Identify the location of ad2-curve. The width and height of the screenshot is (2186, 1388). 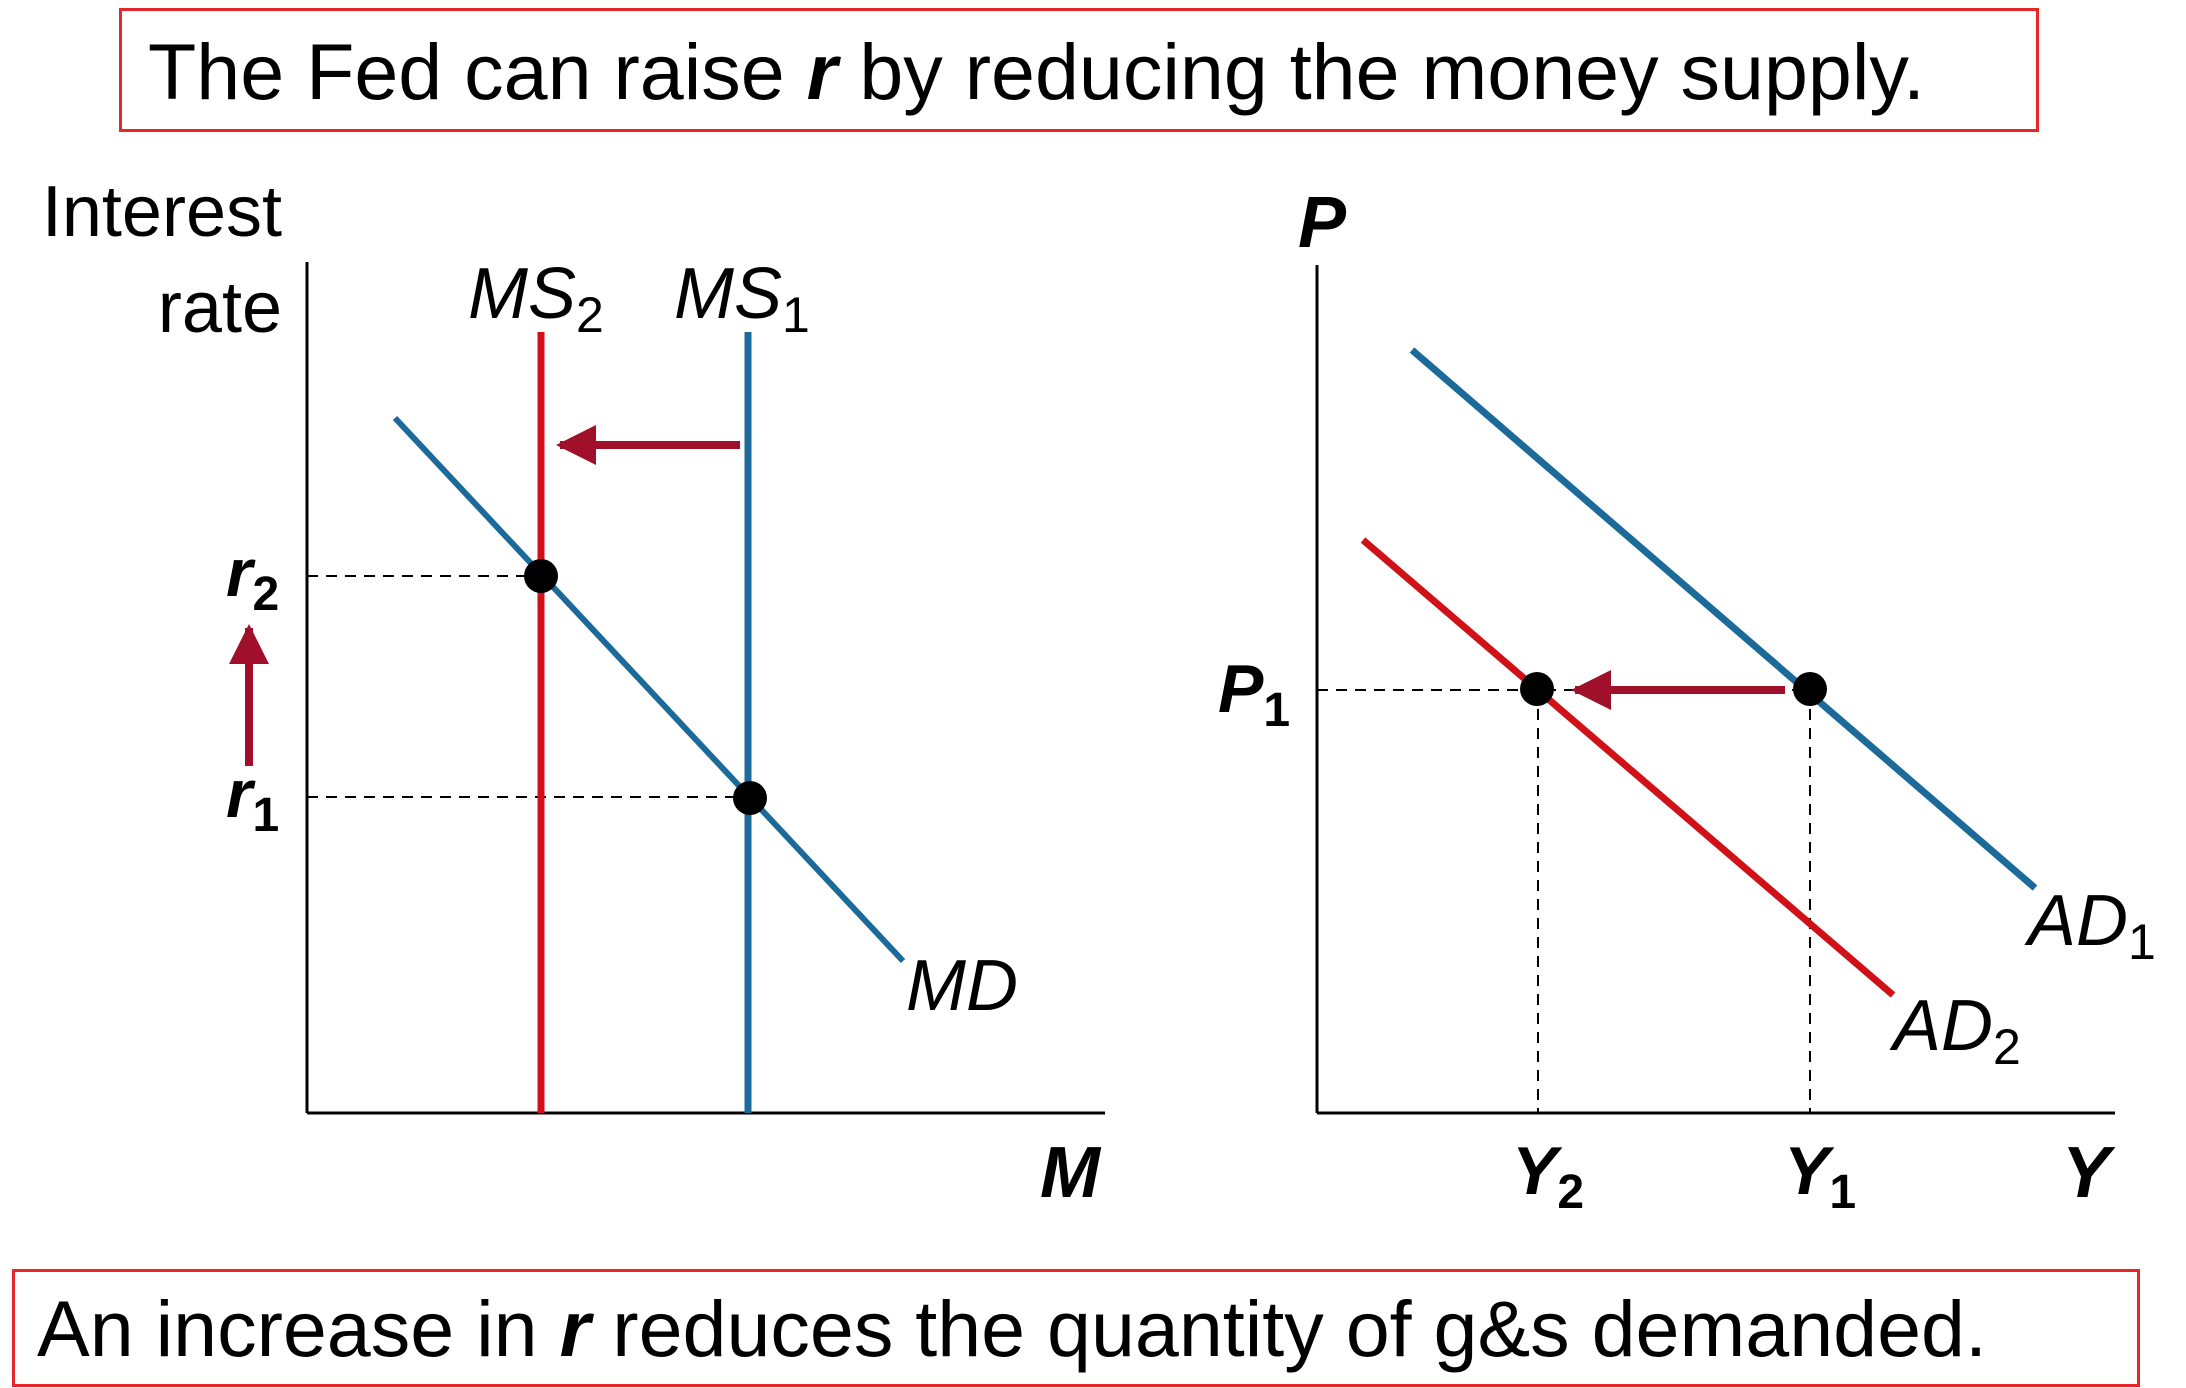
(1628, 767).